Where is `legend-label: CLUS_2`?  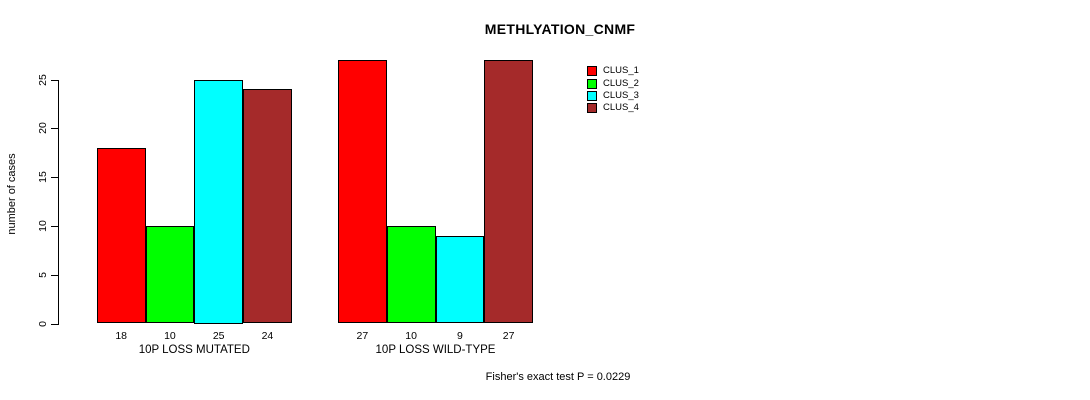
legend-label: CLUS_2 is located at coordinates (621, 83).